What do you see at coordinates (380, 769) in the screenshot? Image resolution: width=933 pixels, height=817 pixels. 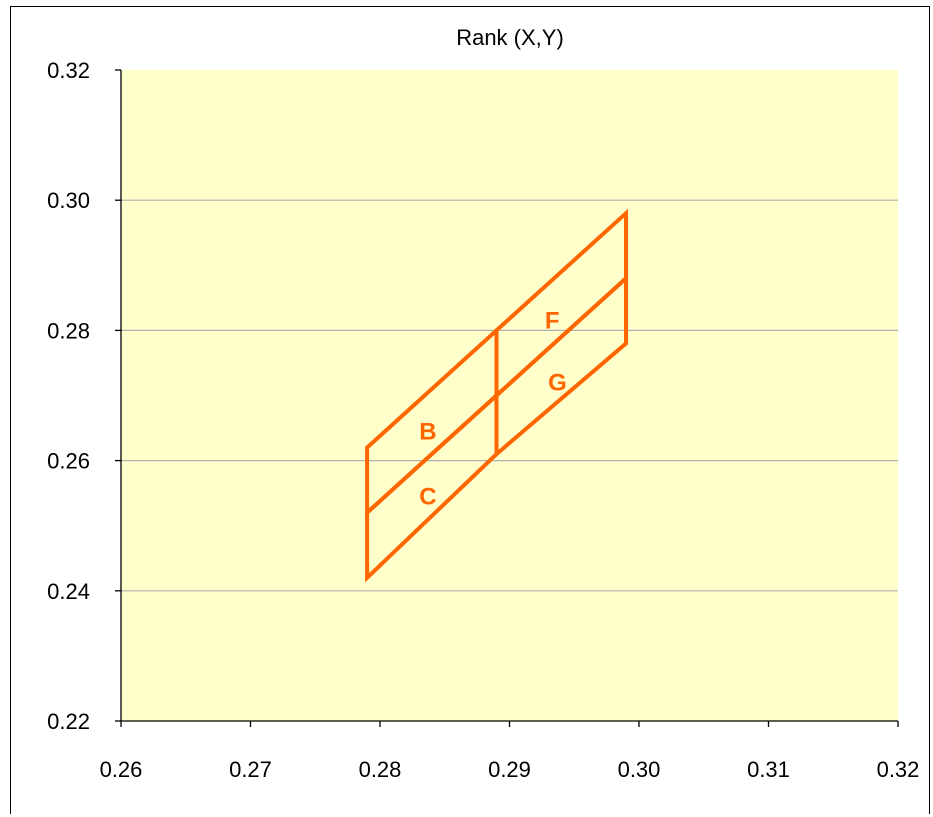 I see `x-tick-label: 0.28` at bounding box center [380, 769].